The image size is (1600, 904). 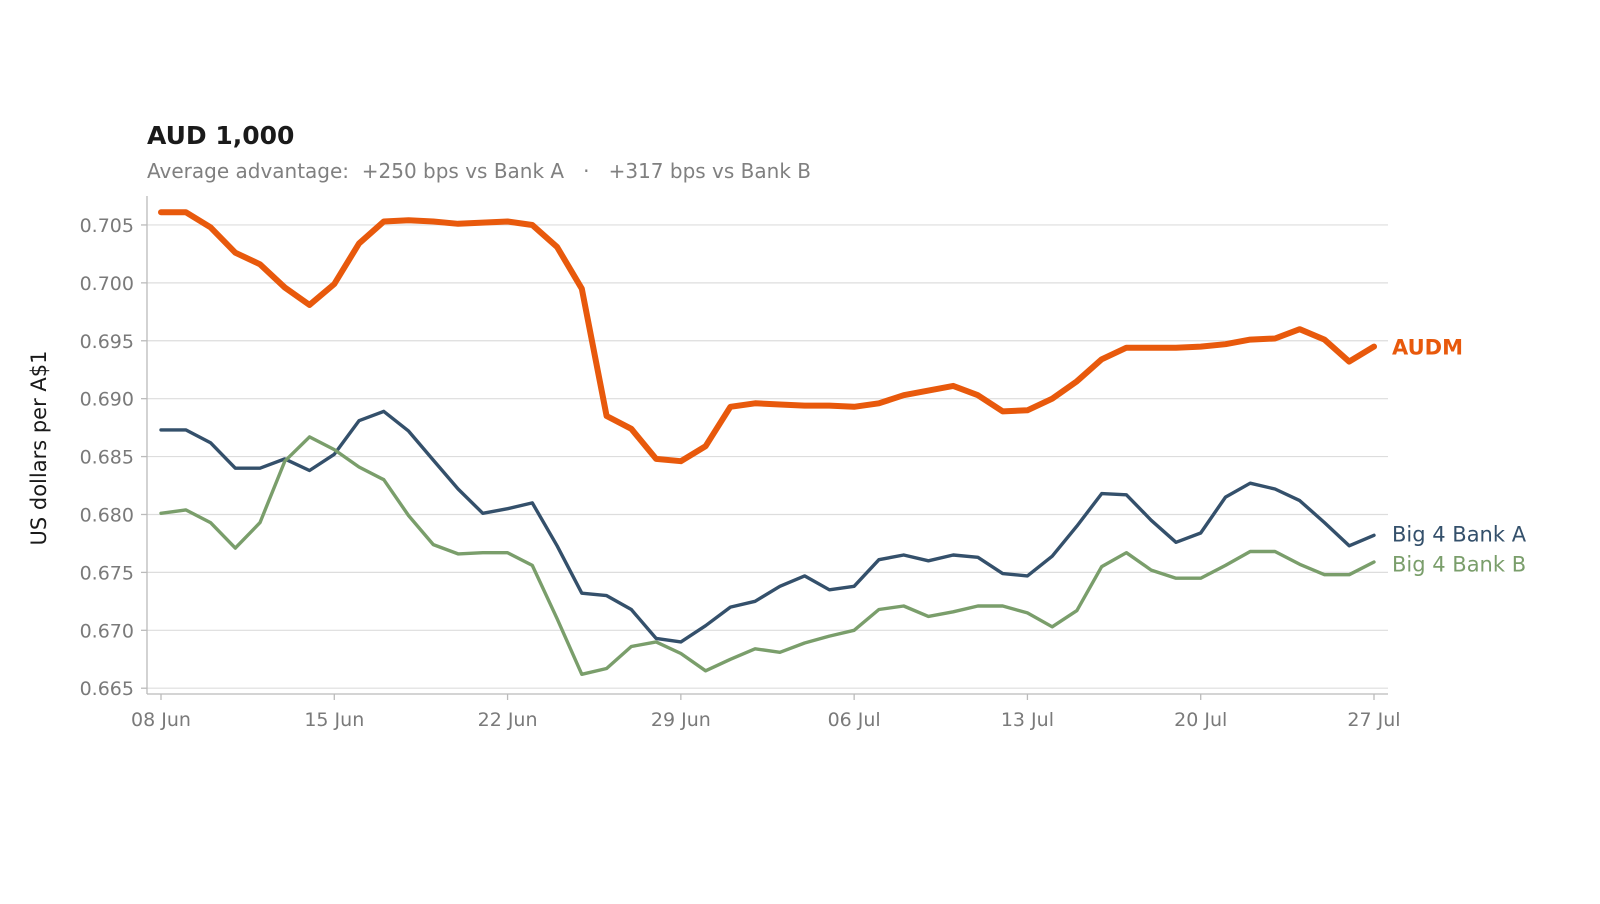 I want to click on x-tick-label: 20 Jul, so click(x=1200, y=720).